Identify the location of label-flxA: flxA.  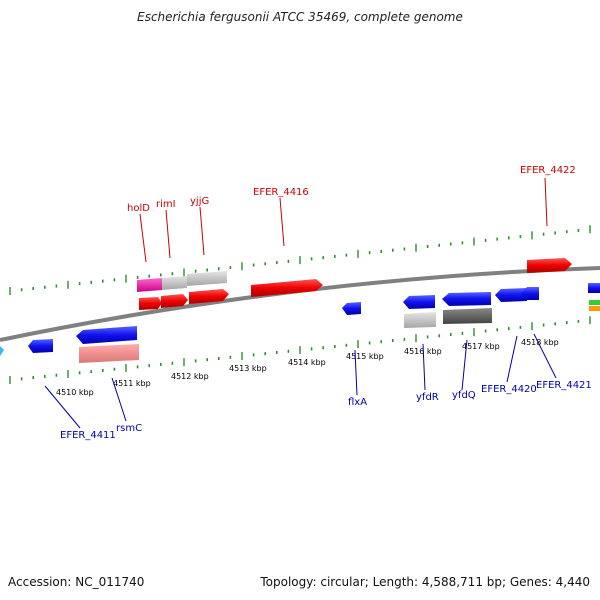
(357, 402).